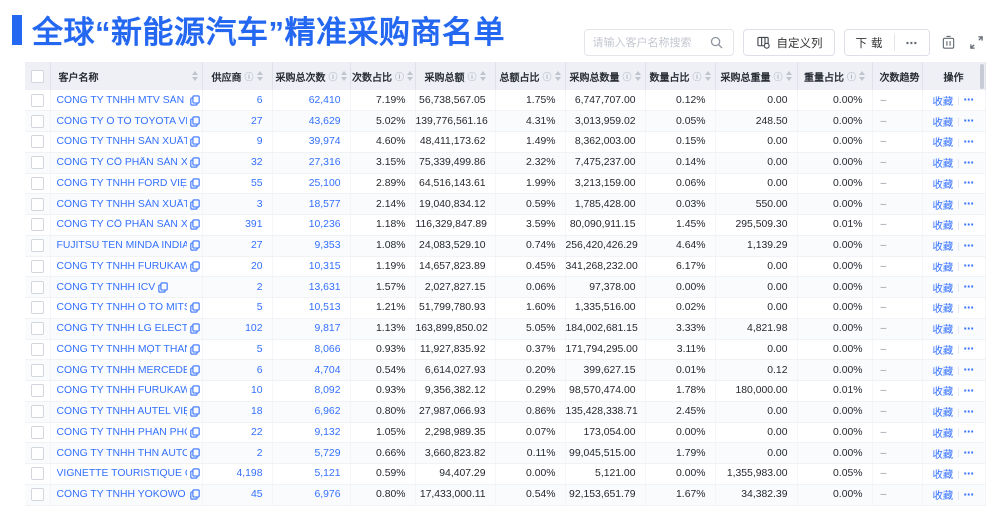 This screenshot has height=521, width=1000. What do you see at coordinates (121, 183) in the screenshot?
I see `customer-name-link: CÔNG TY TNHH FORD VIỆT NAM` at bounding box center [121, 183].